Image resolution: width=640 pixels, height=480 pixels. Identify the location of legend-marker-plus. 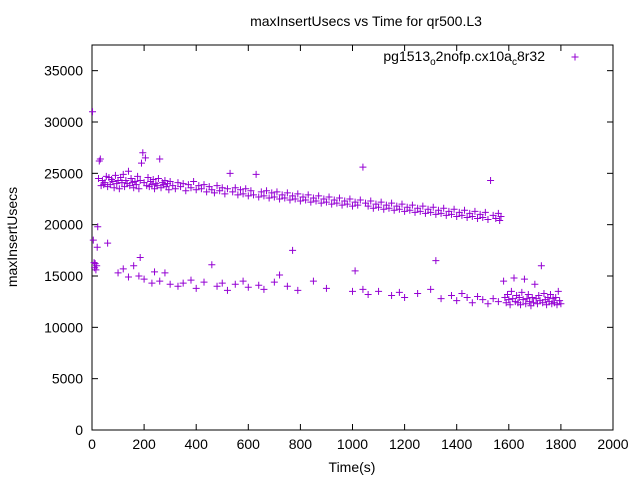
(575, 57).